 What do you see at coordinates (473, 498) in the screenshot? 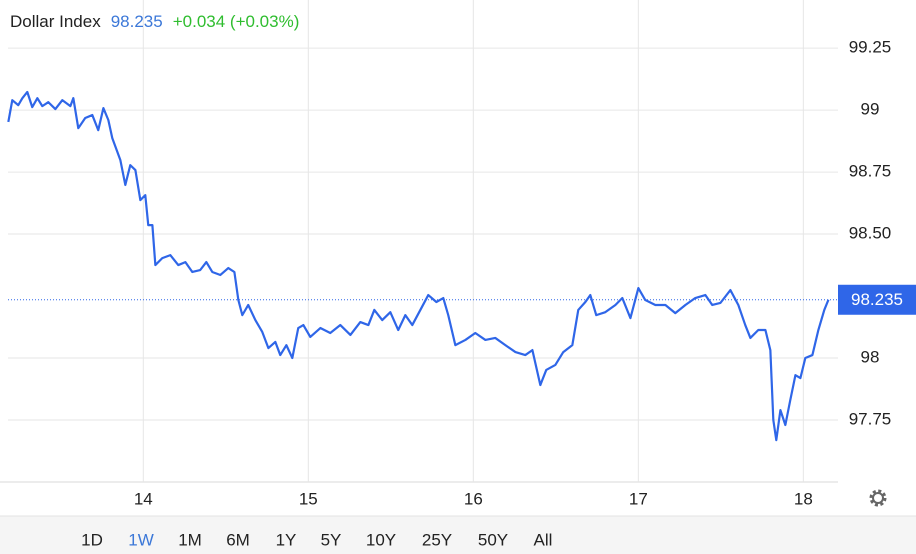
I see `x-tick-label: 16` at bounding box center [473, 498].